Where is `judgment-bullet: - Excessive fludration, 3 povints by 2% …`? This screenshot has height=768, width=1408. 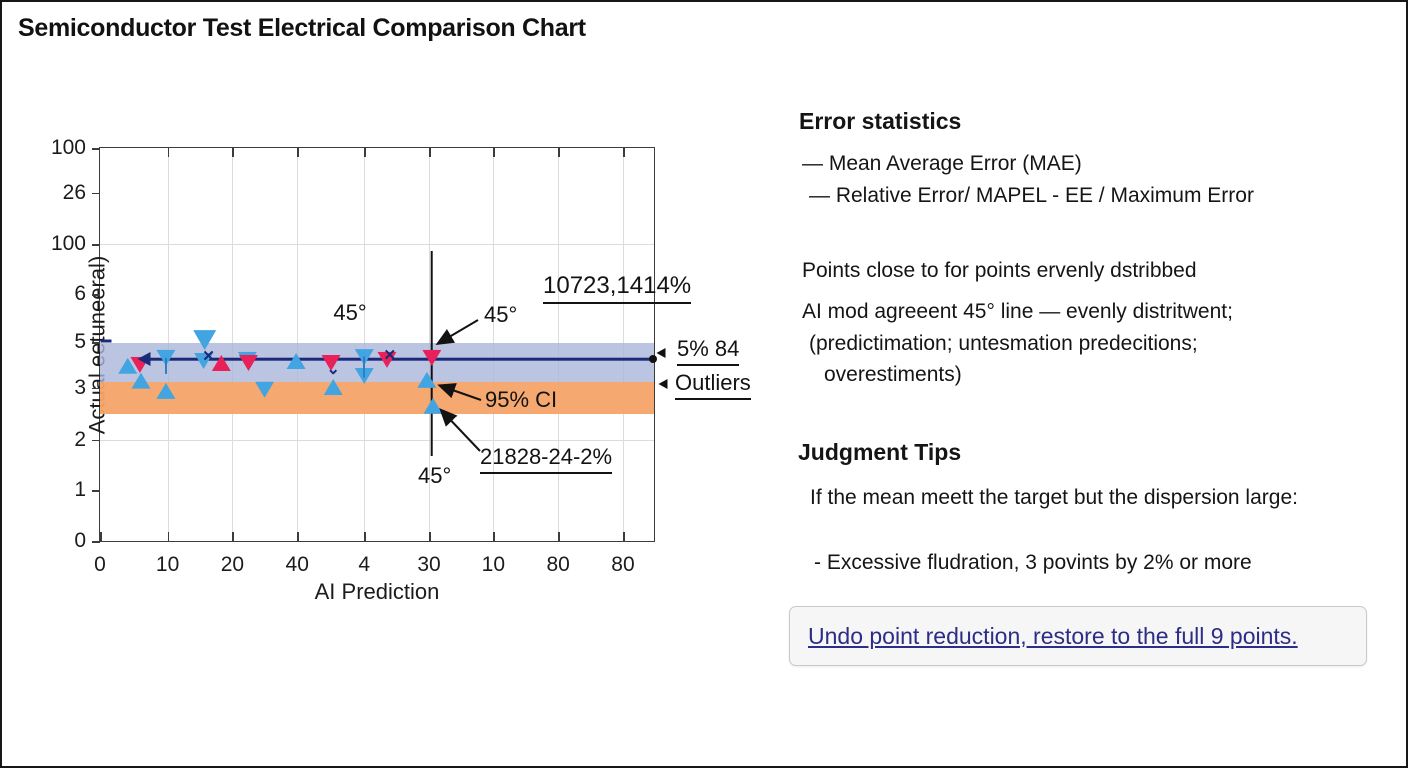 judgment-bullet: - Excessive fludration, 3 povints by 2% … is located at coordinates (1033, 562).